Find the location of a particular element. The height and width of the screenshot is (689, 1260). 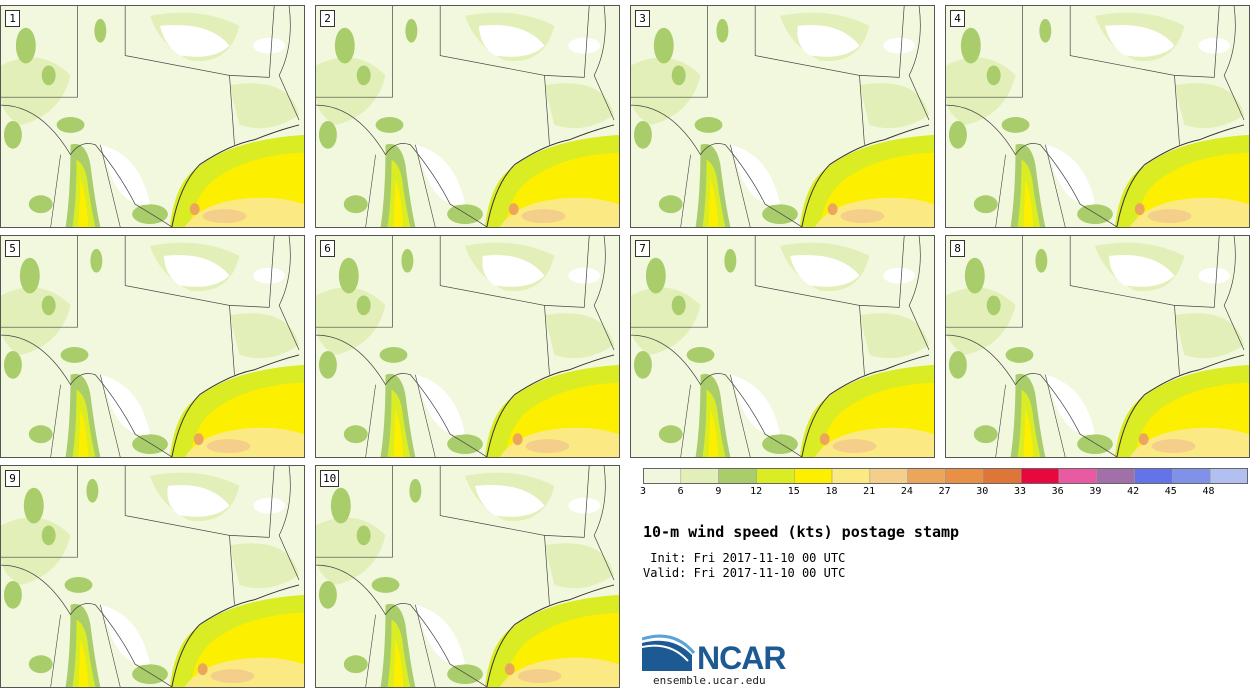

plot-title: 10-m wind speed (kts) postage stamp is located at coordinates (801, 532).